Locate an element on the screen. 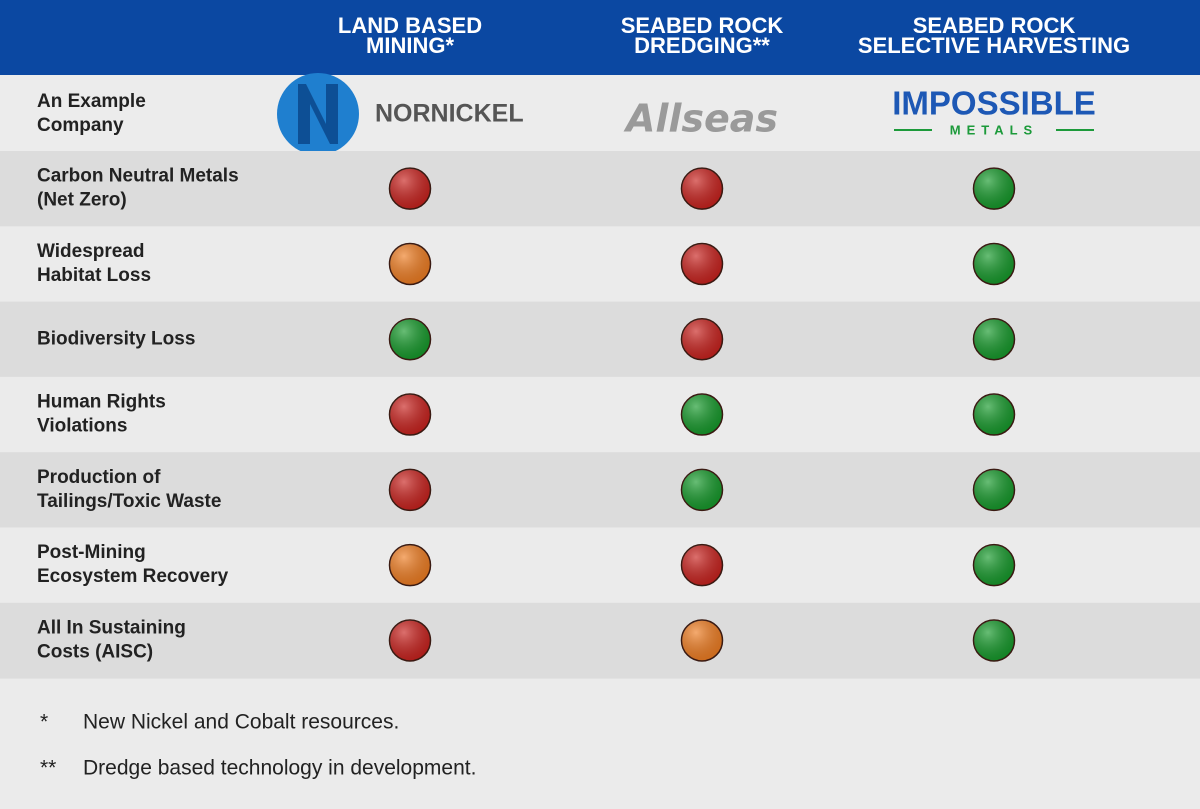  row-label: Biodiversity Loss is located at coordinates (116, 338).